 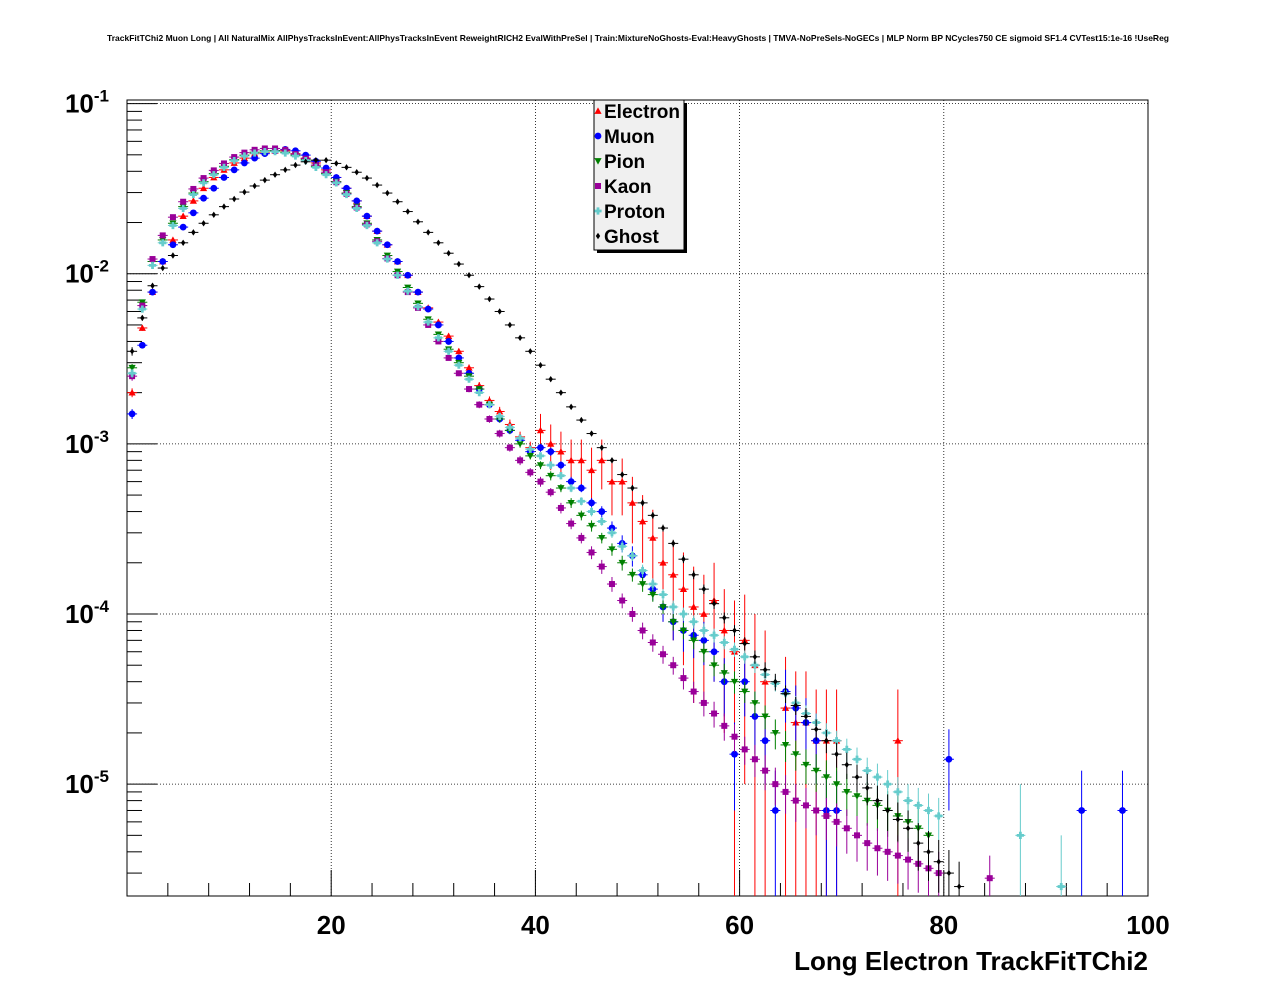 What do you see at coordinates (598, 236) in the screenshot?
I see `legend-marker` at bounding box center [598, 236].